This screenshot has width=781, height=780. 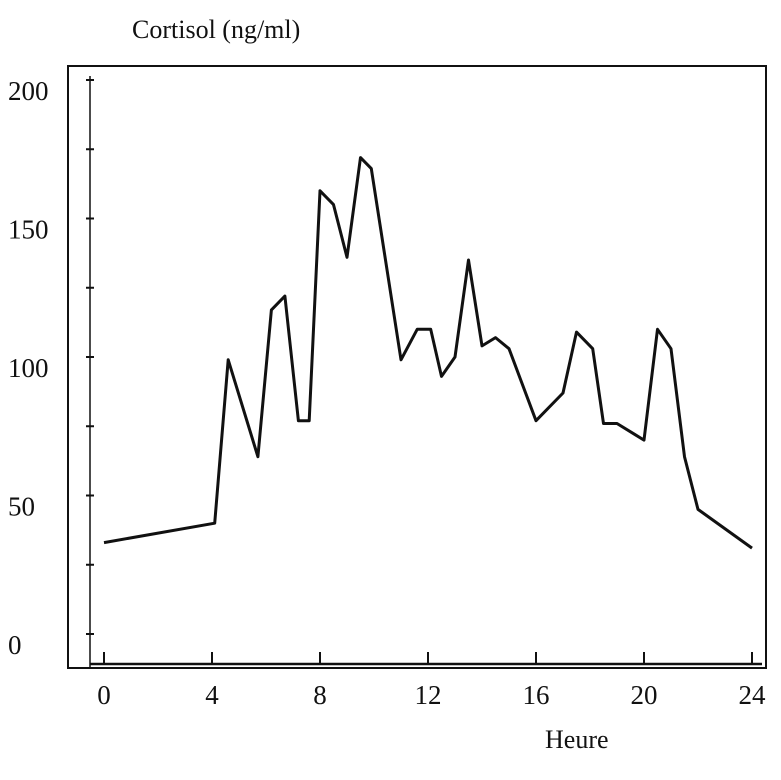 I want to click on x-tick-label-1: 4, so click(x=212, y=695).